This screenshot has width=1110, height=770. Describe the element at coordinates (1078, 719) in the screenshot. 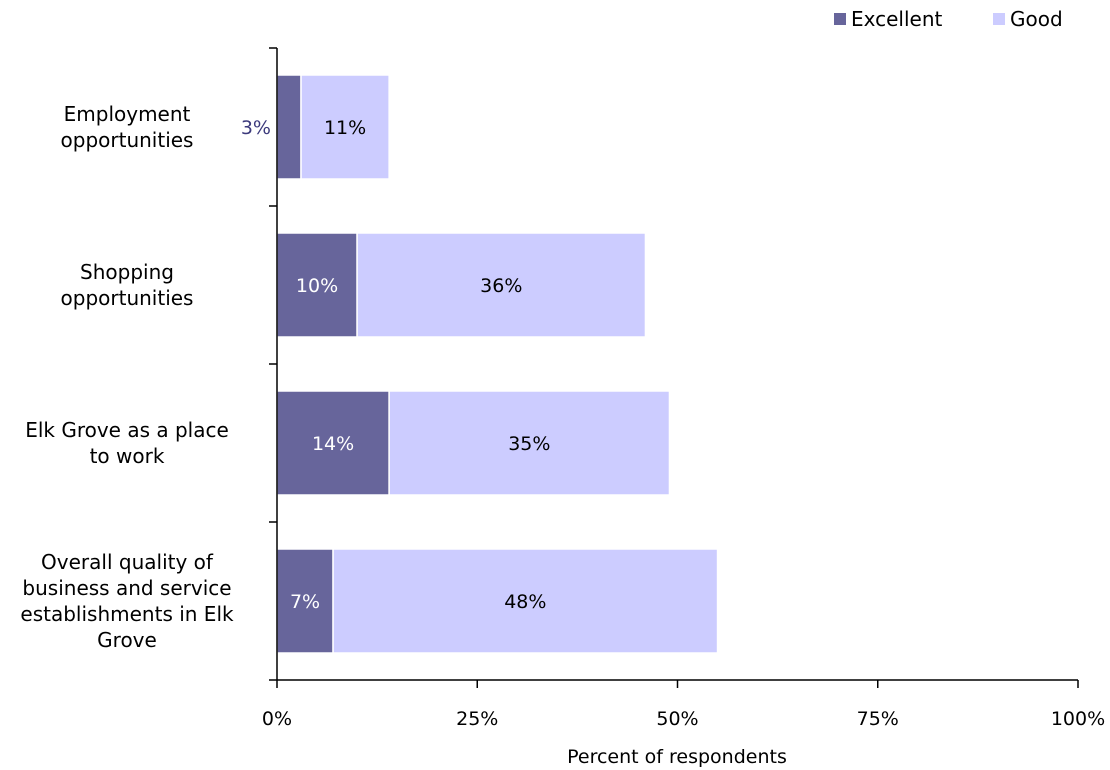

I see `x-tick-label-4: 100%` at that location.